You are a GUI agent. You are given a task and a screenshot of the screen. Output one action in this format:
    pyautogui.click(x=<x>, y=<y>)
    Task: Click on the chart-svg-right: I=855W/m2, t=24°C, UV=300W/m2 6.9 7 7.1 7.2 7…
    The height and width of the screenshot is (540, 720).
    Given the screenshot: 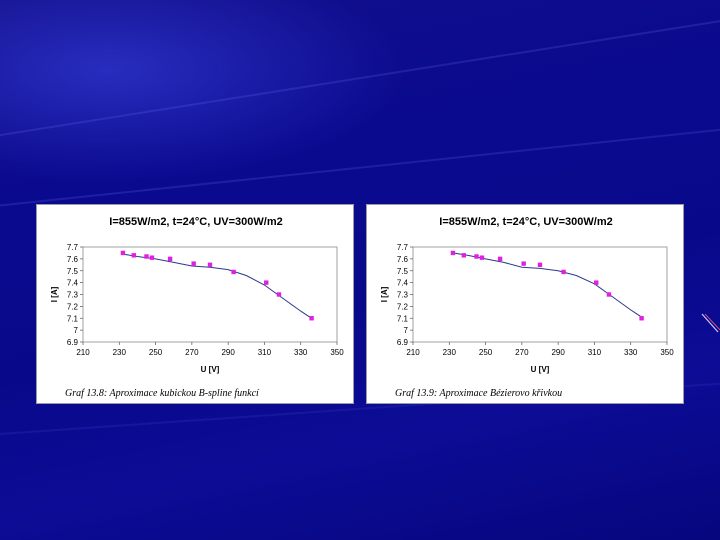 What is the action you would take?
    pyautogui.click(x=527, y=295)
    